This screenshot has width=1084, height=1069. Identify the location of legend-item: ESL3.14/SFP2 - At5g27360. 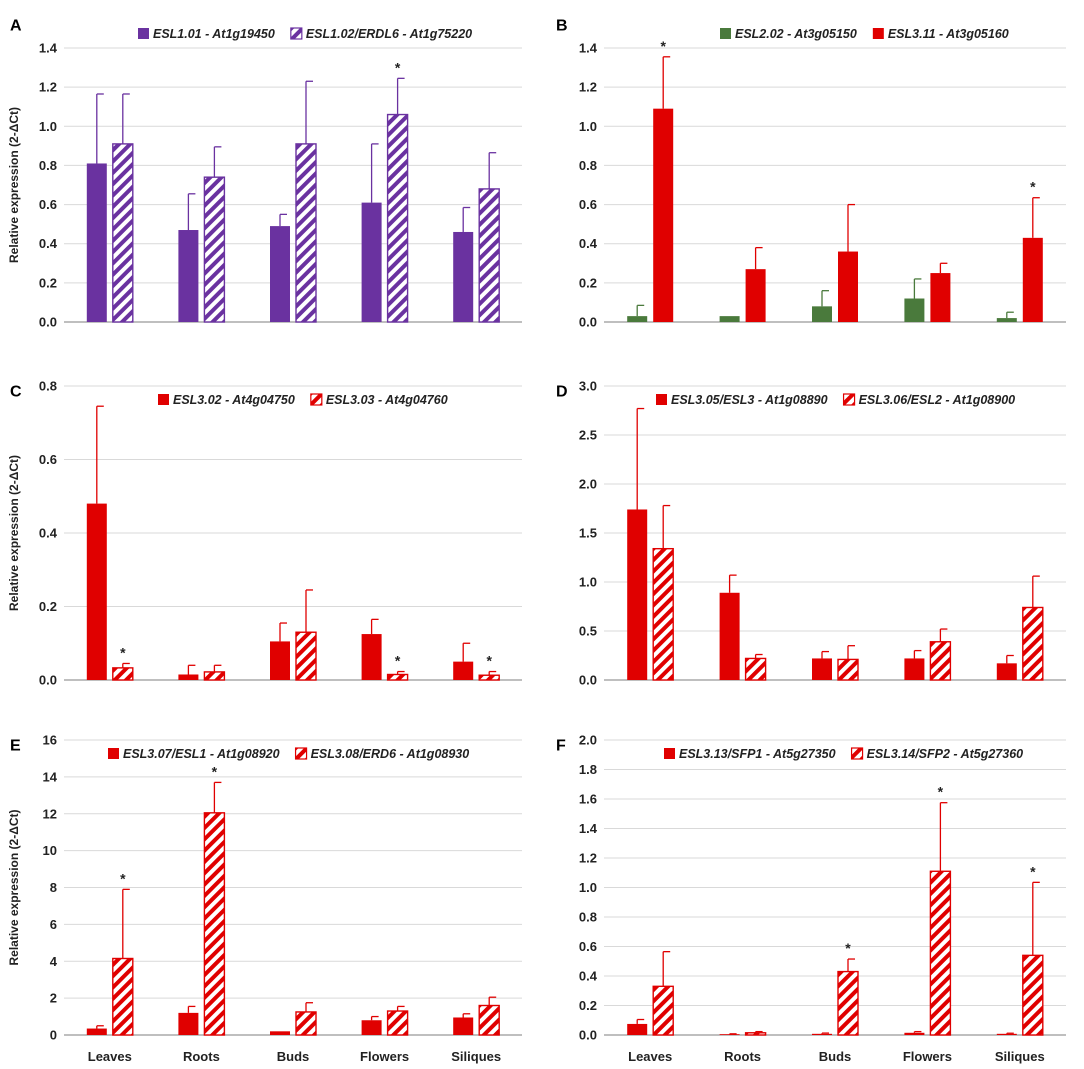
(937, 754).